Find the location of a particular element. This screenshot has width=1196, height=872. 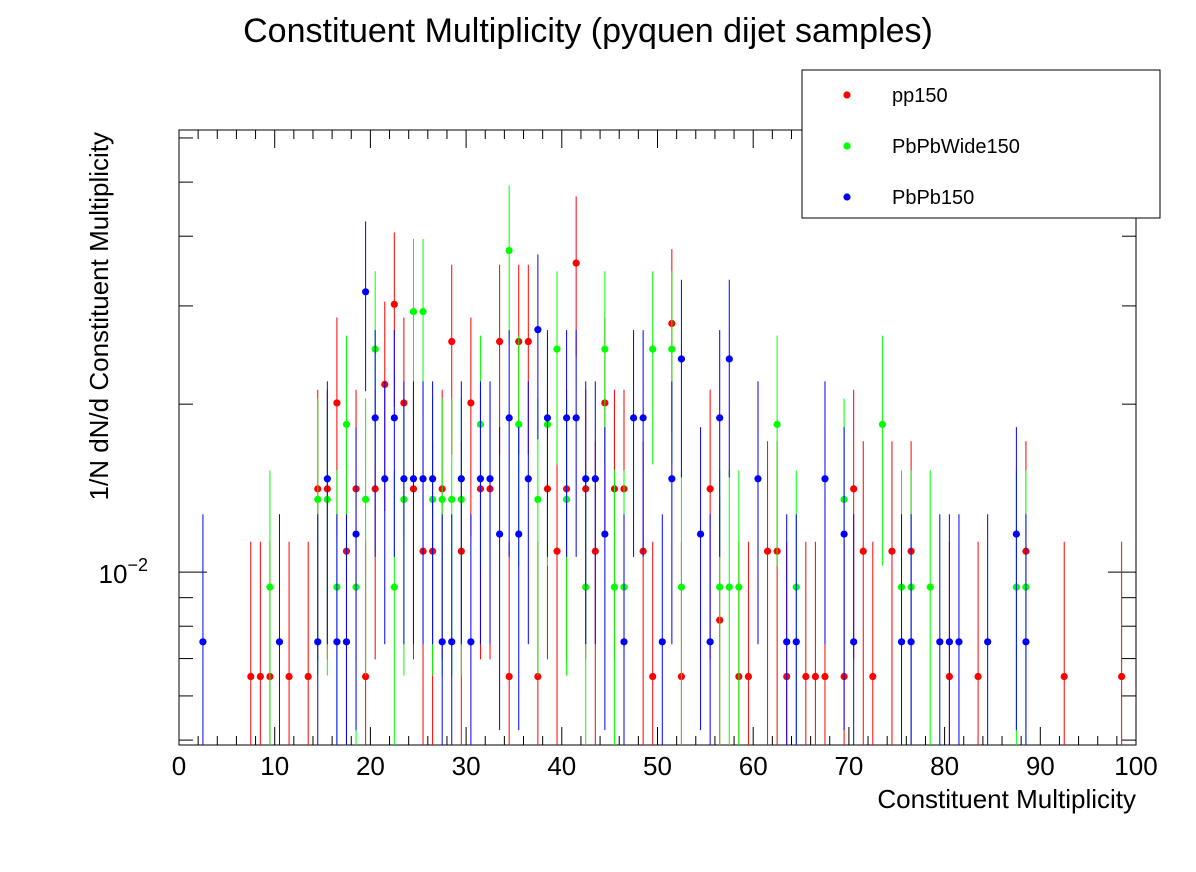

y-tick-exponent: −2 is located at coordinates (137, 565).